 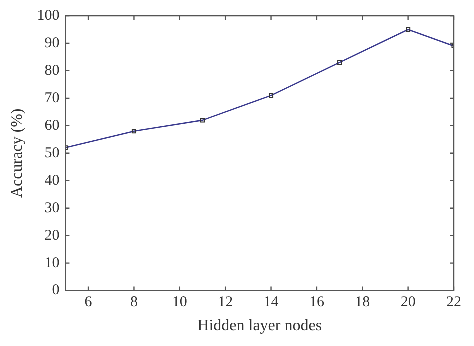 What do you see at coordinates (362, 302) in the screenshot?
I see `x-tick-label: 18` at bounding box center [362, 302].